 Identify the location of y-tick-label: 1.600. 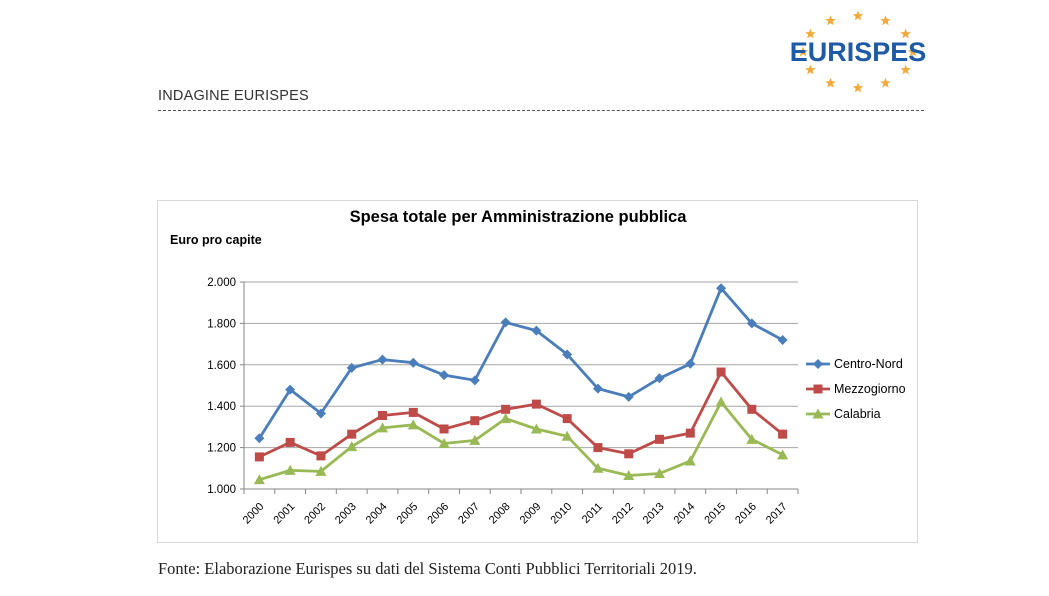
(221, 366).